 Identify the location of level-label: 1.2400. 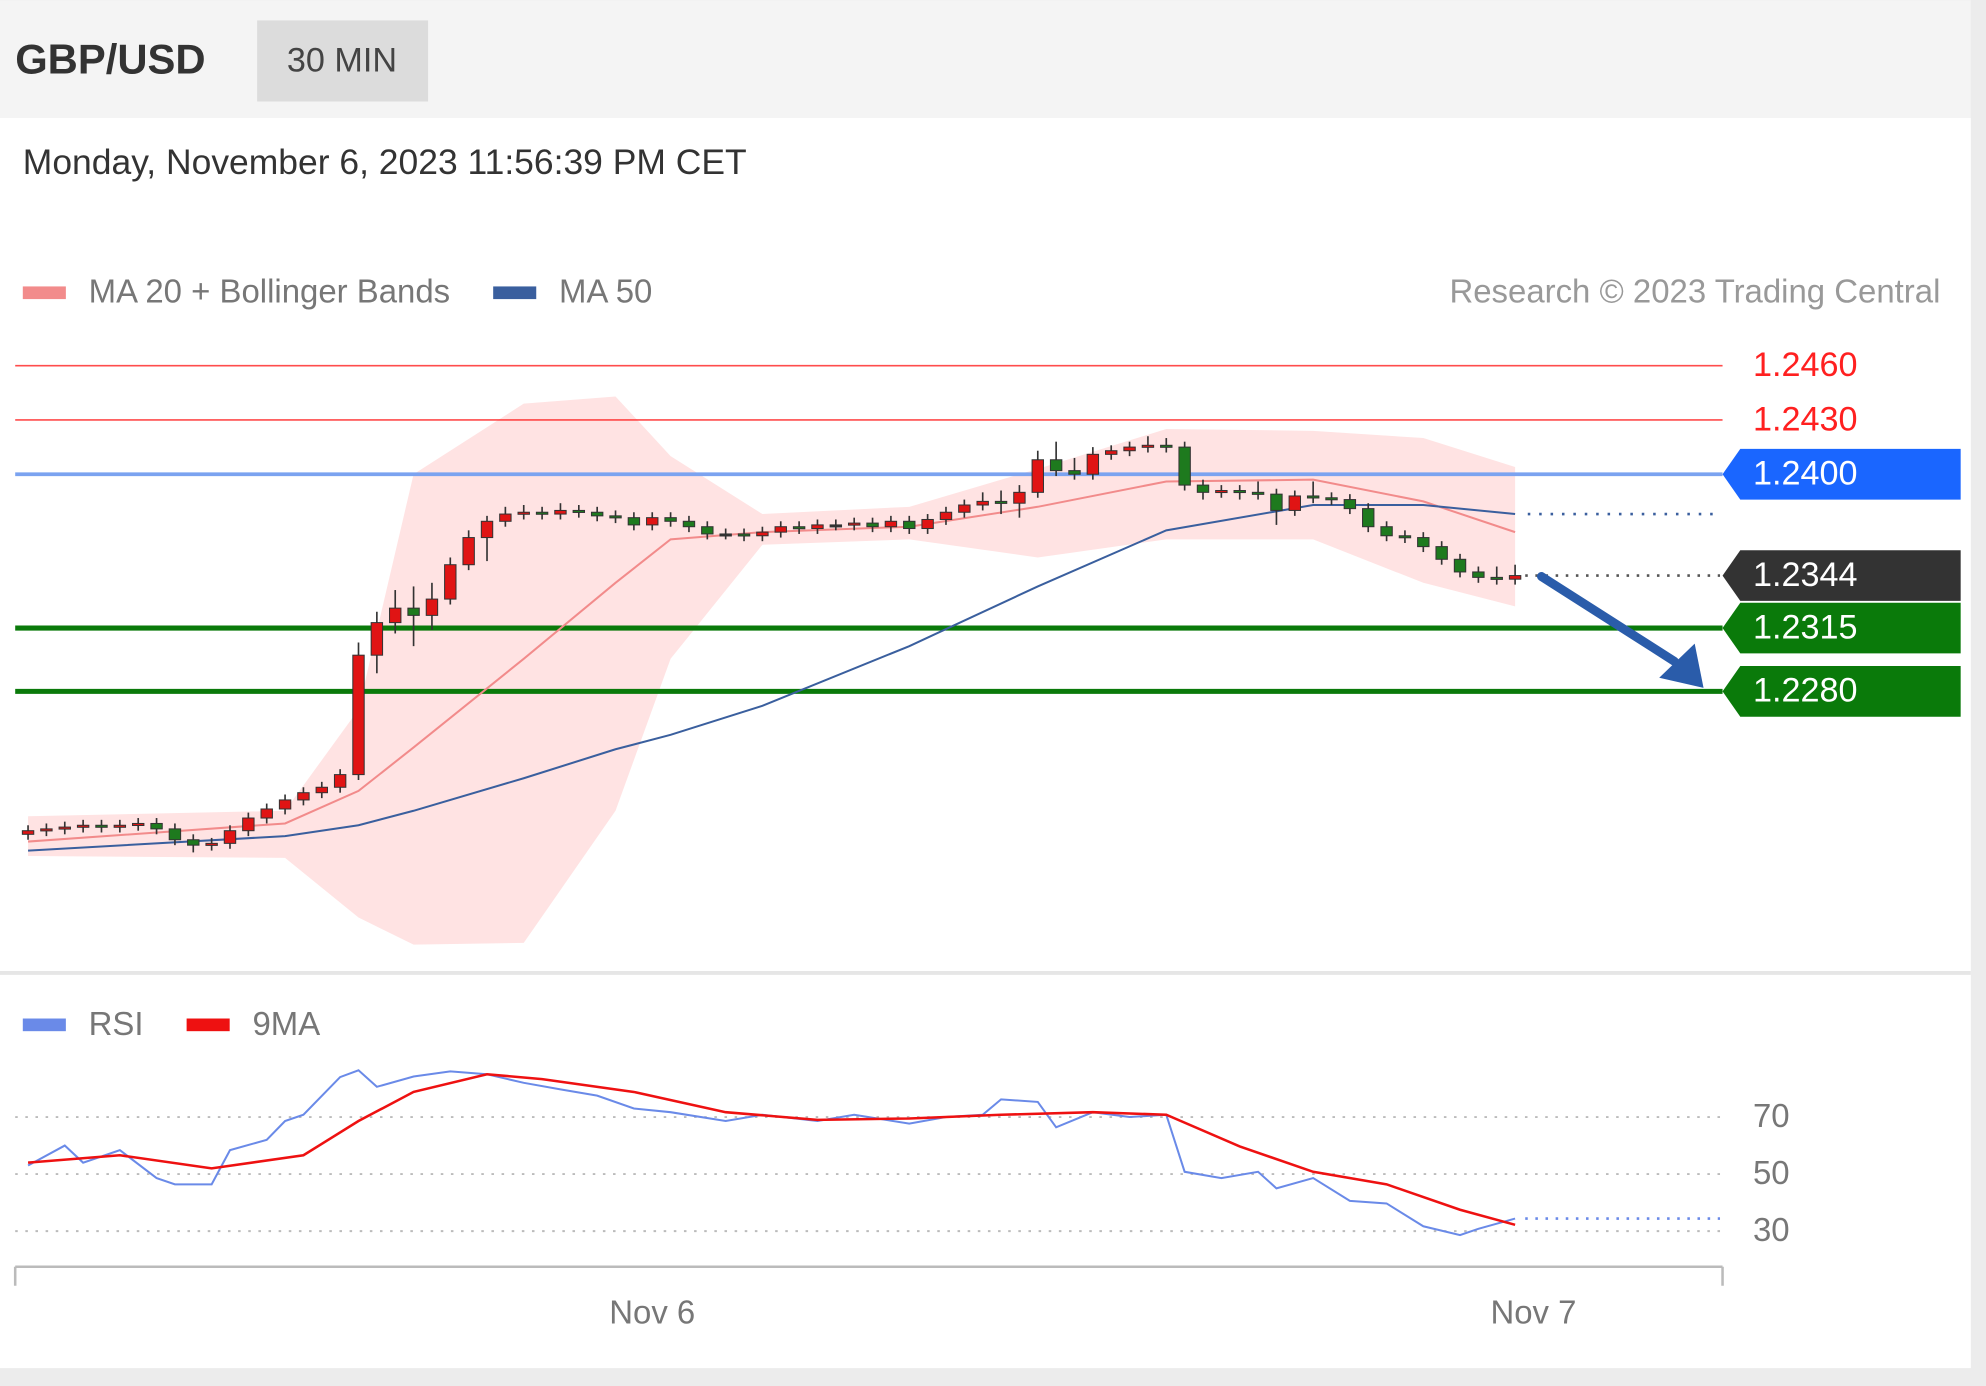
(1805, 474).